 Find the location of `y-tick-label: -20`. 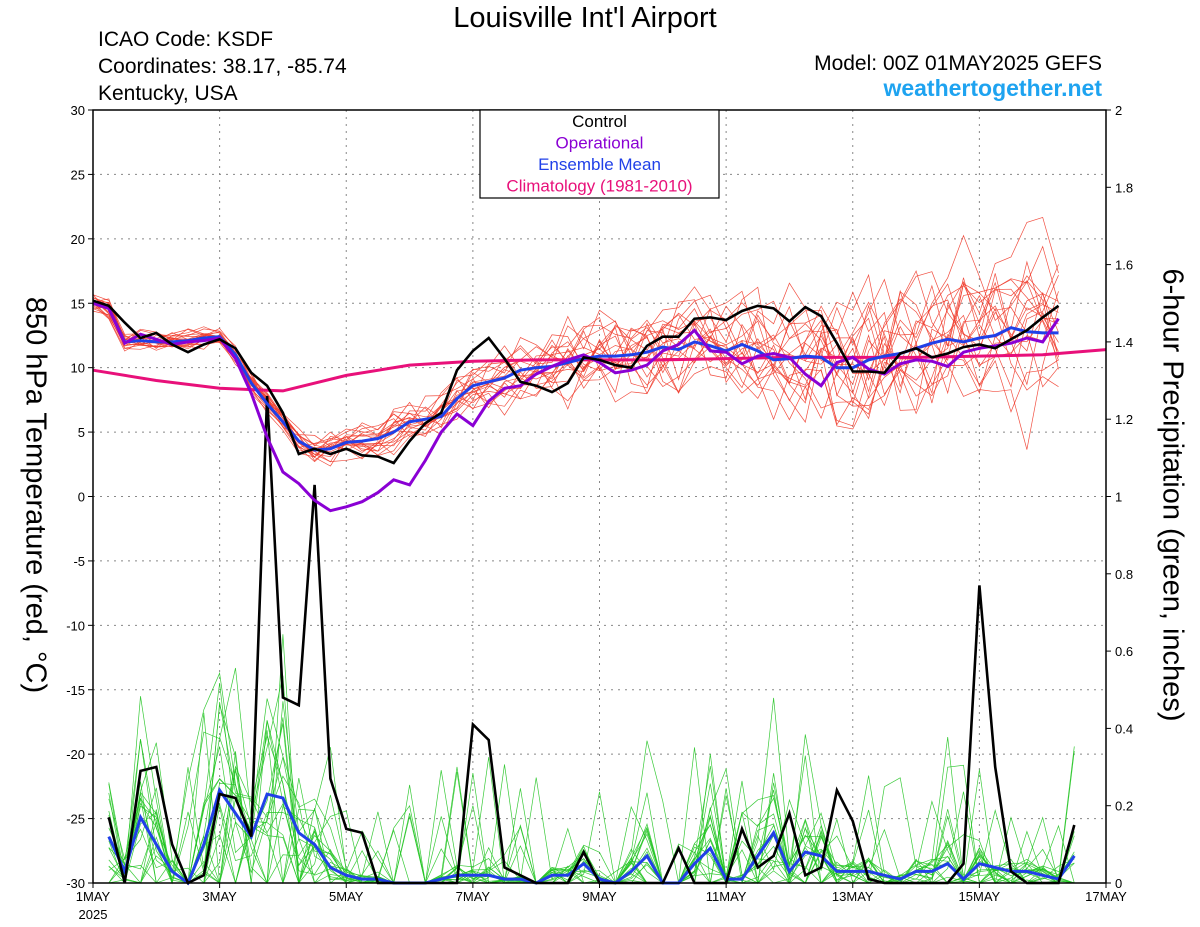

y-tick-label: -20 is located at coordinates (75, 754).